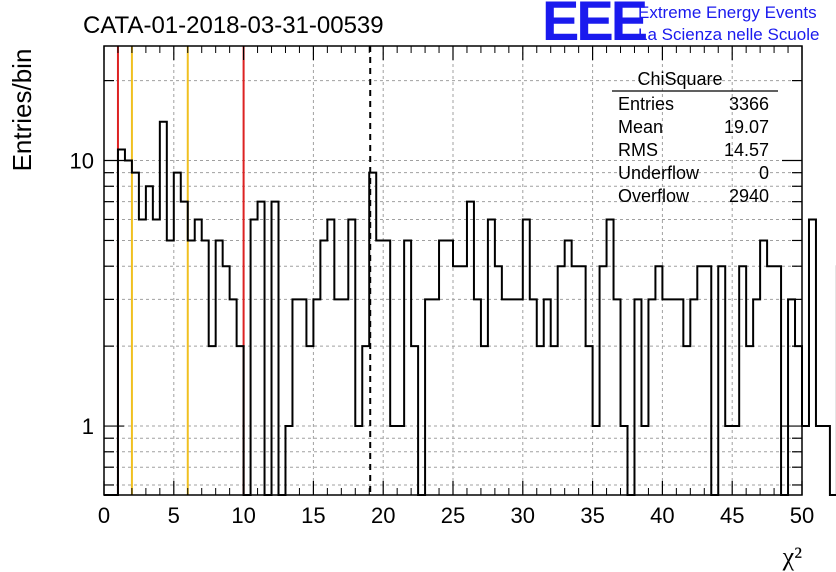 This screenshot has width=836, height=572. Describe the element at coordinates (679, 79) in the screenshot. I see `stats-box-title: ChiSquare` at that location.